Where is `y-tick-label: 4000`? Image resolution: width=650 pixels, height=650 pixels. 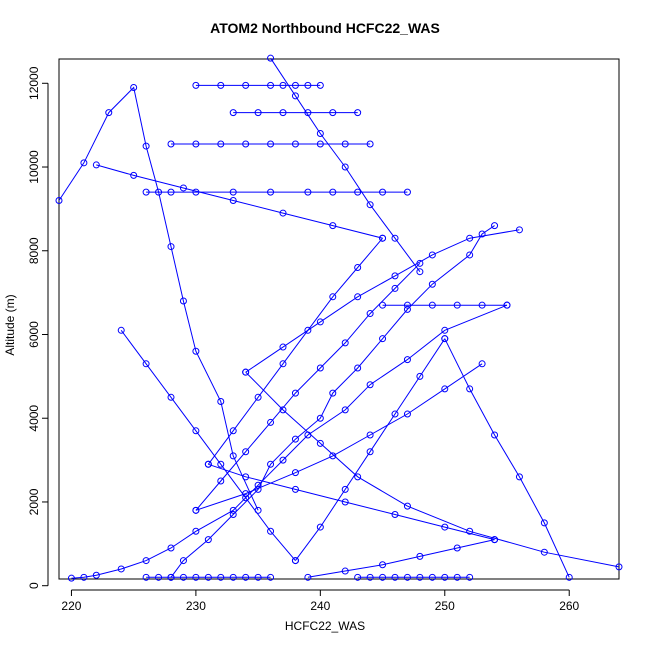
y-tick-label: 4000 is located at coordinates (34, 418).